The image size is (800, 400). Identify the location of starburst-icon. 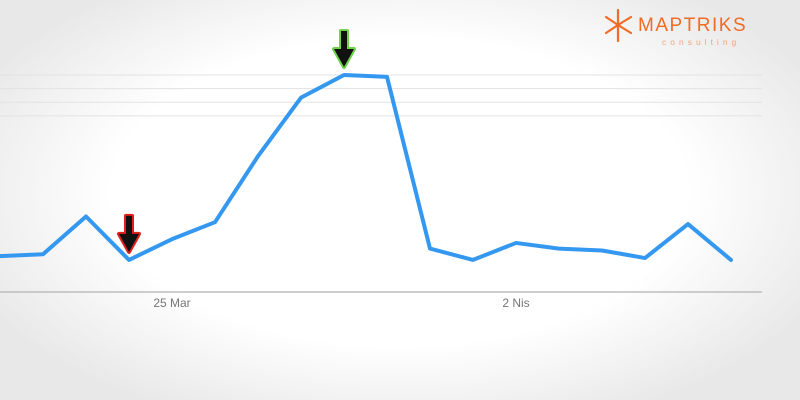
(618, 25).